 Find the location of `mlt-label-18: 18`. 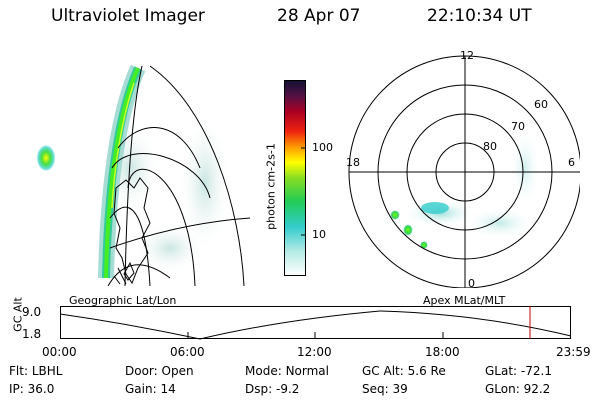

mlt-label-18: 18 is located at coordinates (353, 162).